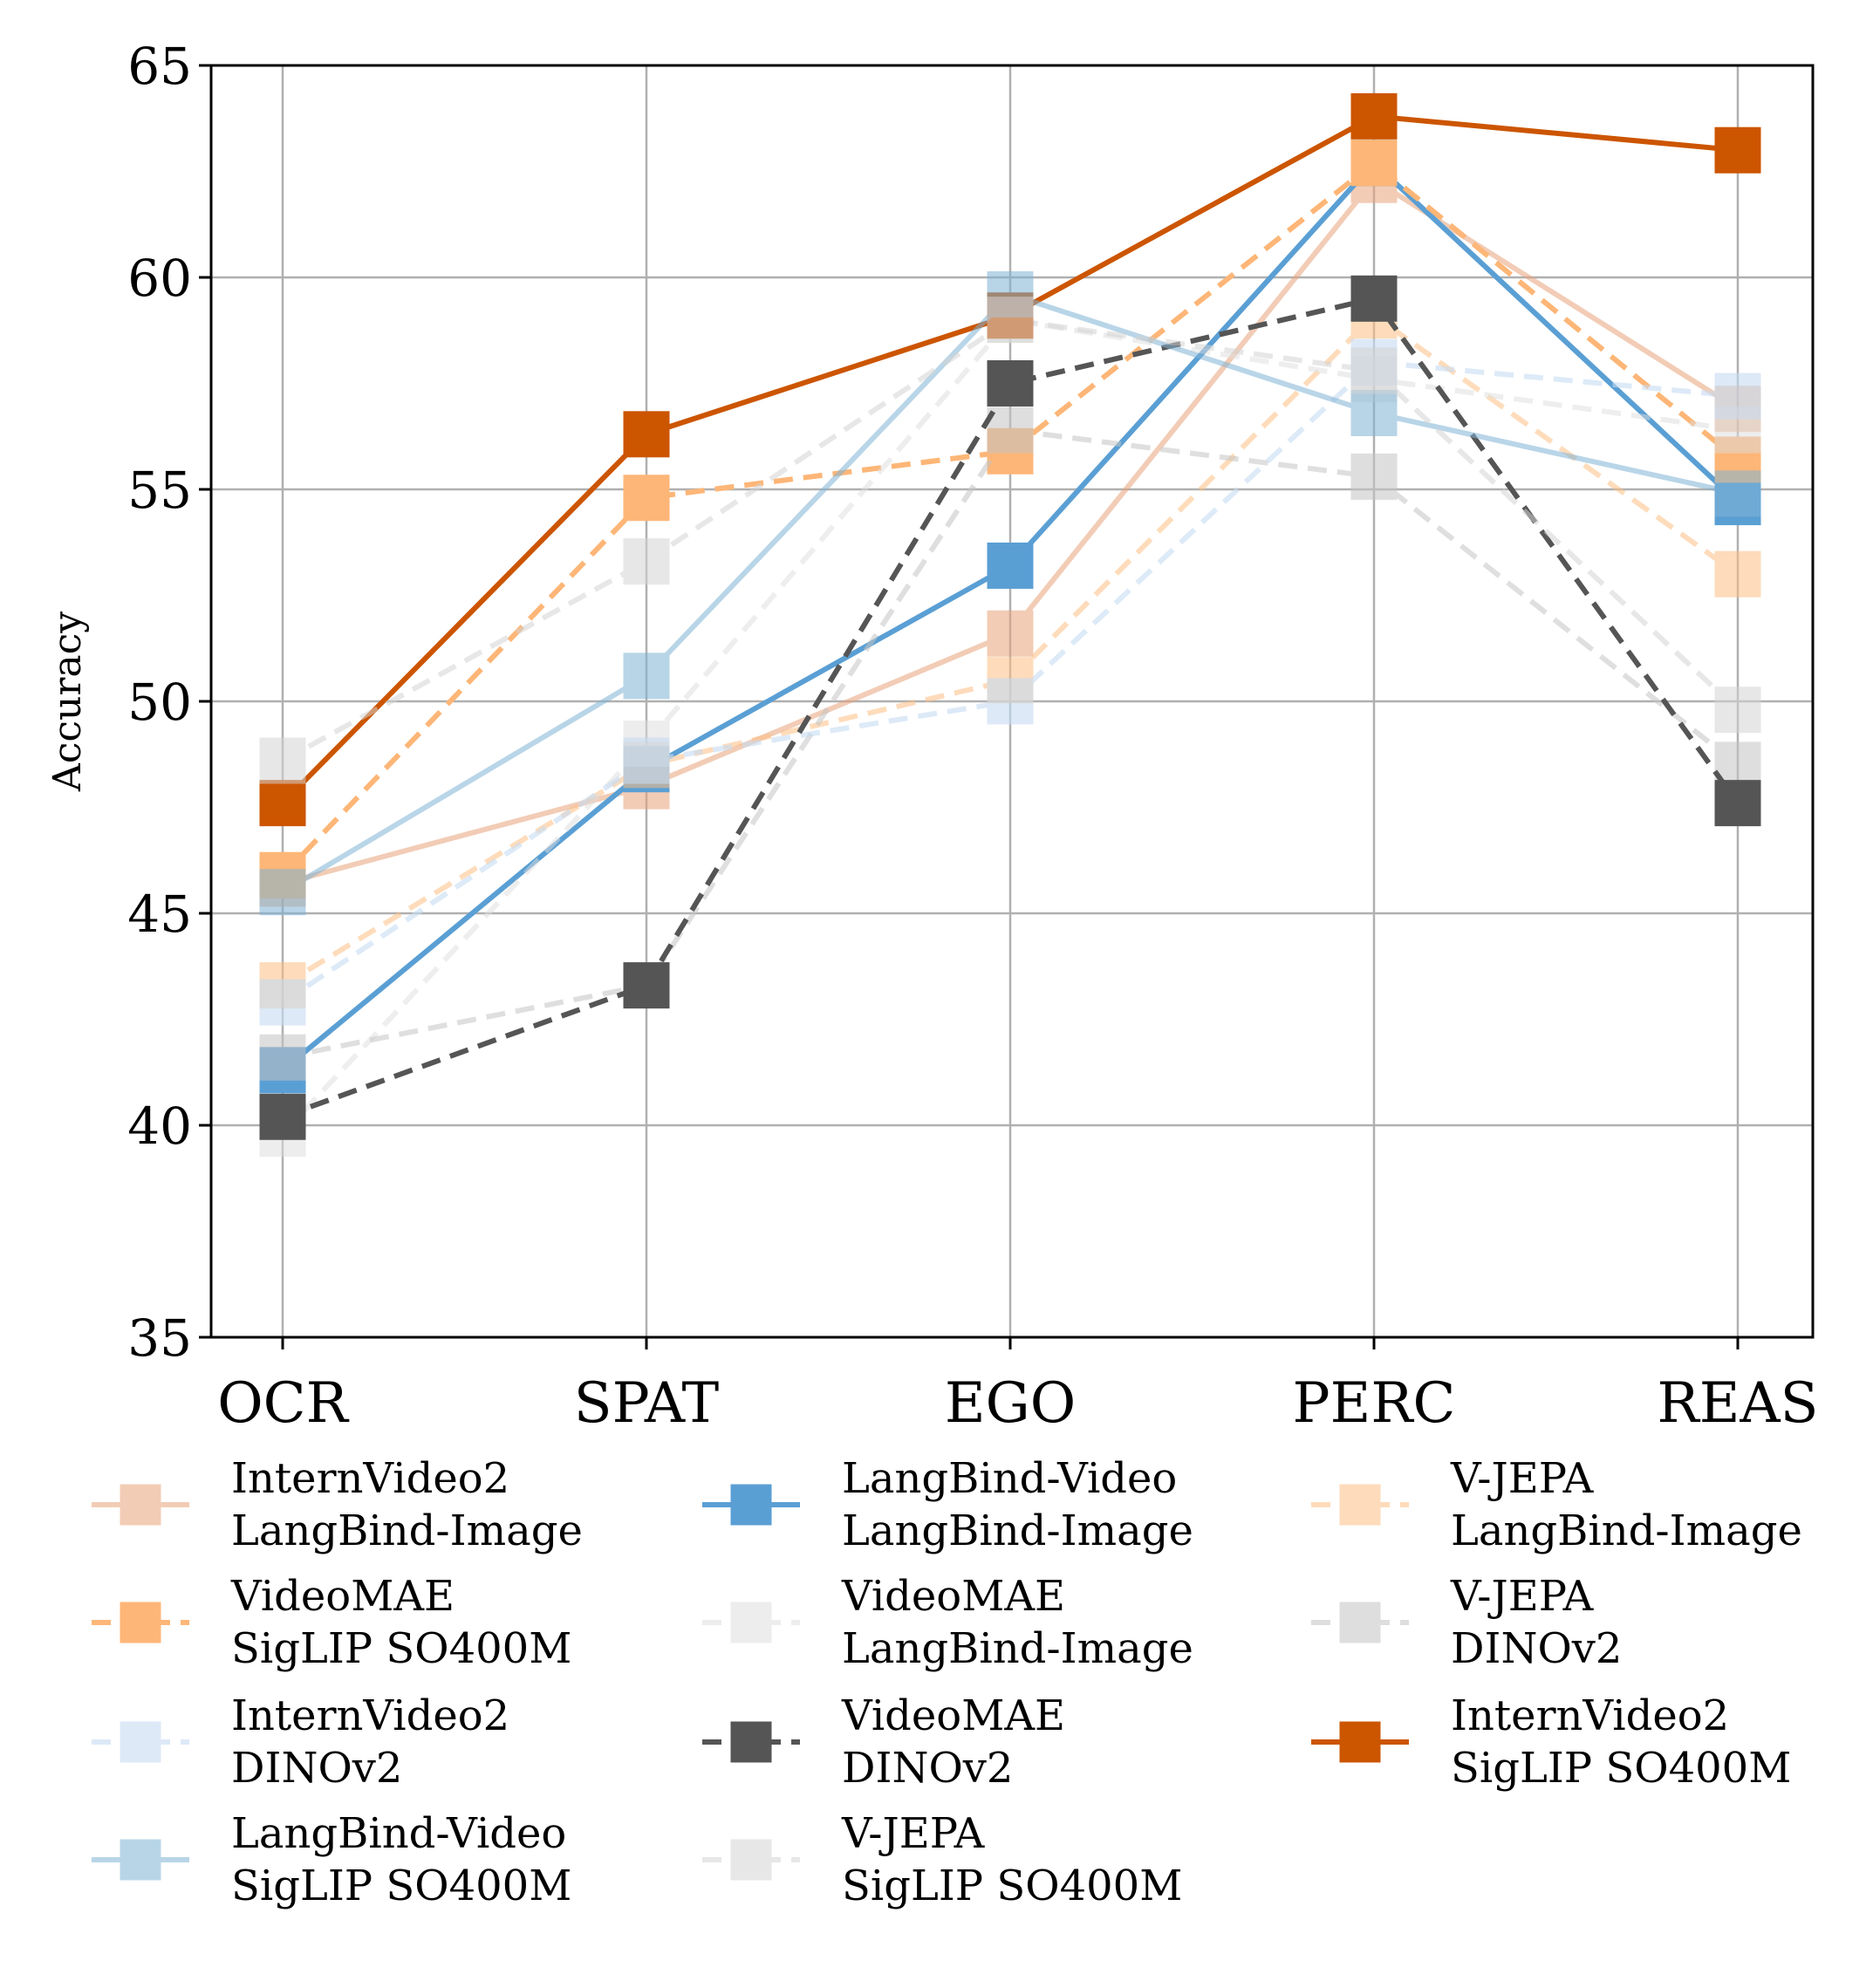 The image size is (1873, 1988). I want to click on y-tick-label: 35, so click(160, 1338).